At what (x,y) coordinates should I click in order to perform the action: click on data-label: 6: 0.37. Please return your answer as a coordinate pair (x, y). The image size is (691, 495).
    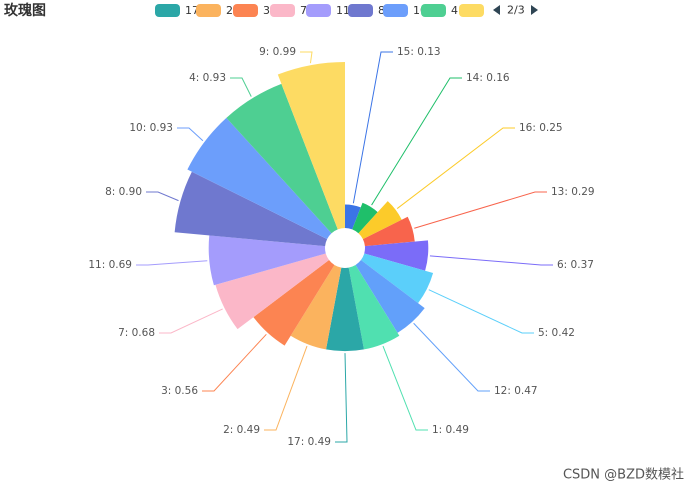
    Looking at the image, I should click on (575, 265).